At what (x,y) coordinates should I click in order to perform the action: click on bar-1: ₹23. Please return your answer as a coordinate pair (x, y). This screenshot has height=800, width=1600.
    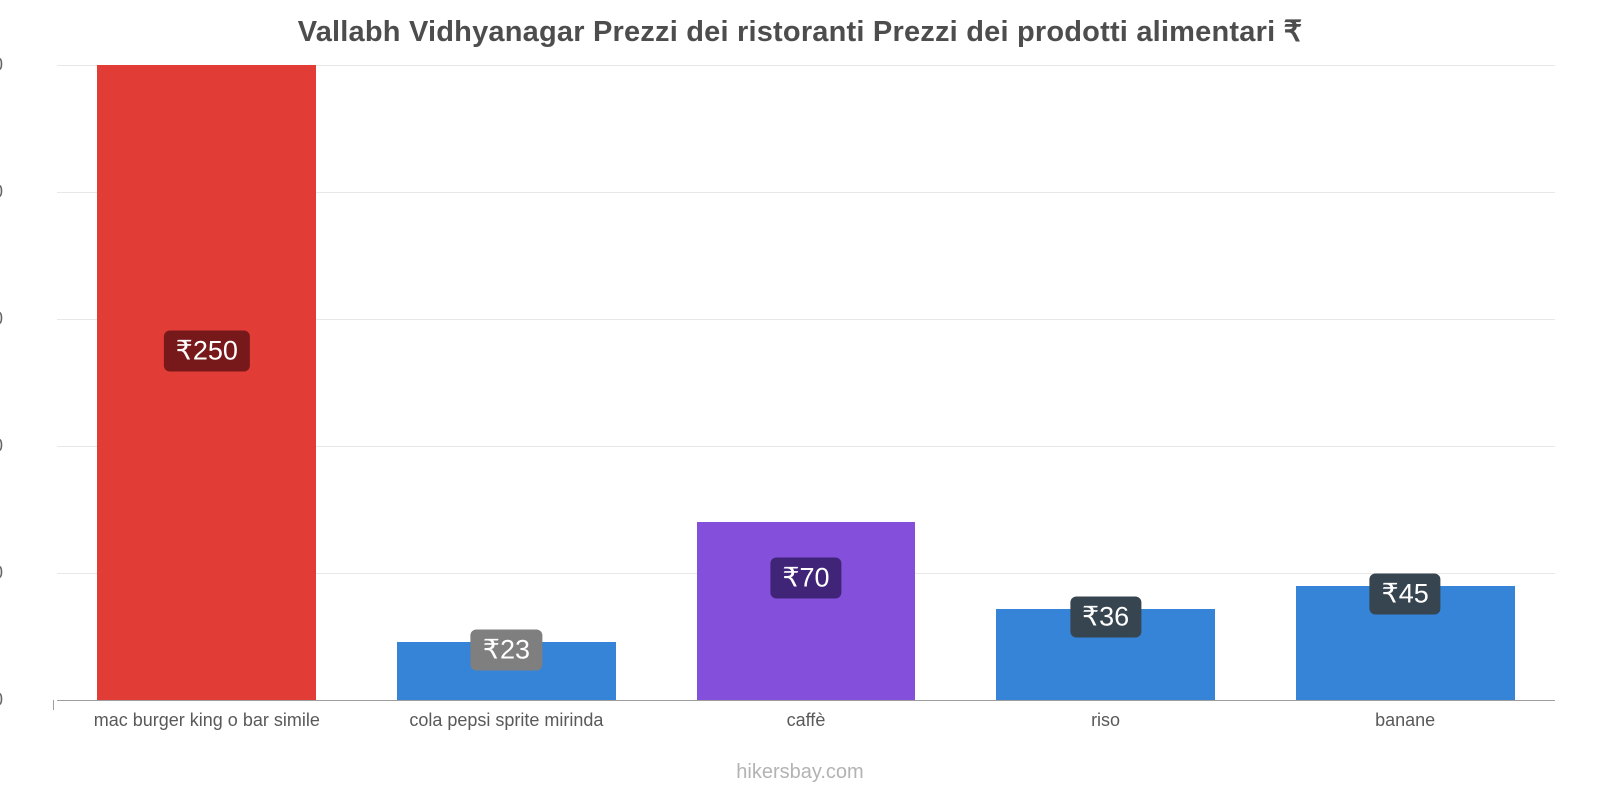
    Looking at the image, I should click on (506, 664).